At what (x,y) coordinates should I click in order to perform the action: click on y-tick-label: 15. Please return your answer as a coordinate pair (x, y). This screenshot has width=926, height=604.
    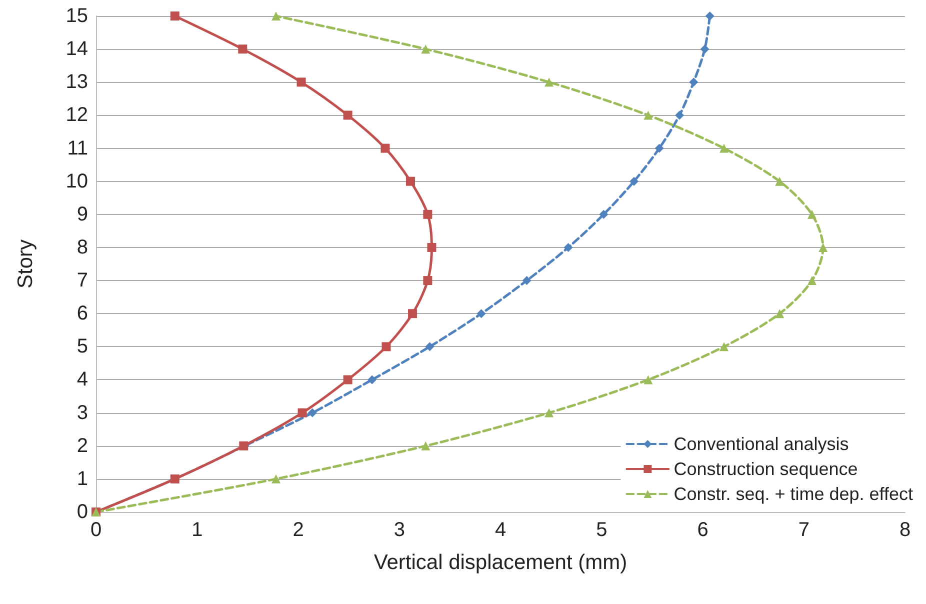
    Looking at the image, I should click on (77, 16).